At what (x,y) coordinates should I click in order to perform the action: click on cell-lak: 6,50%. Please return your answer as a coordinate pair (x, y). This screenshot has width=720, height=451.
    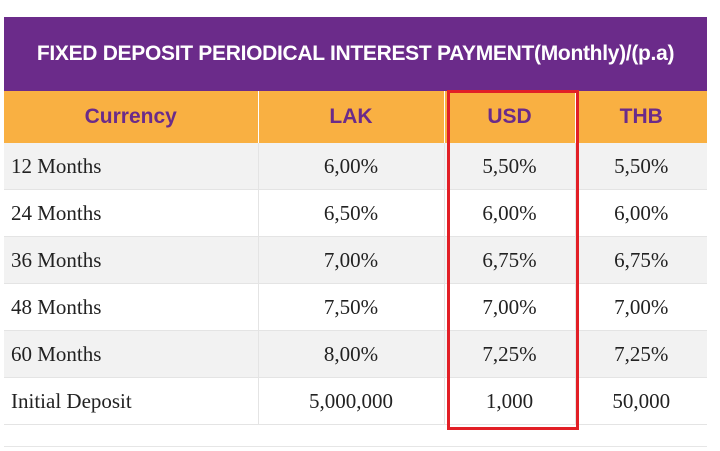
    Looking at the image, I should click on (351, 213).